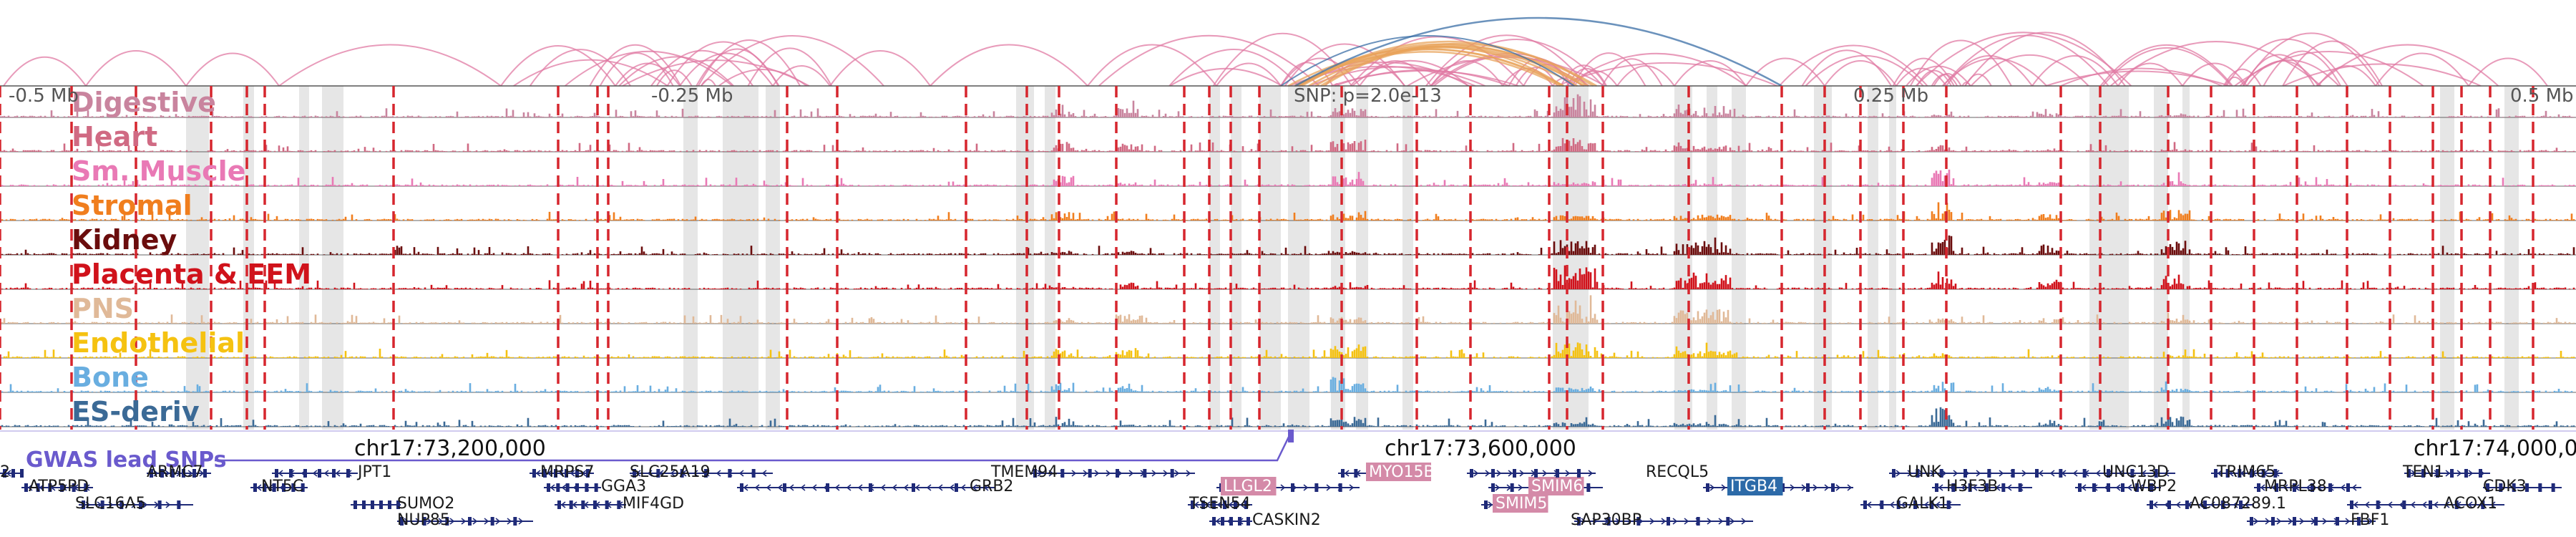 Image resolution: width=2576 pixels, height=537 pixels. Describe the element at coordinates (425, 504) in the screenshot. I see `gene-label: SUMO2` at that location.